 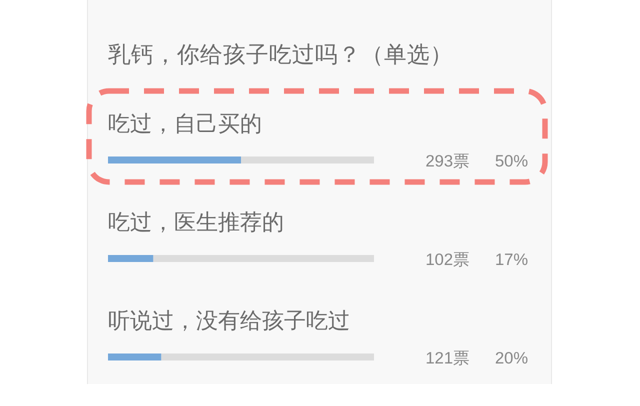 What do you see at coordinates (511, 161) in the screenshot?
I see `data-label: 50%` at bounding box center [511, 161].